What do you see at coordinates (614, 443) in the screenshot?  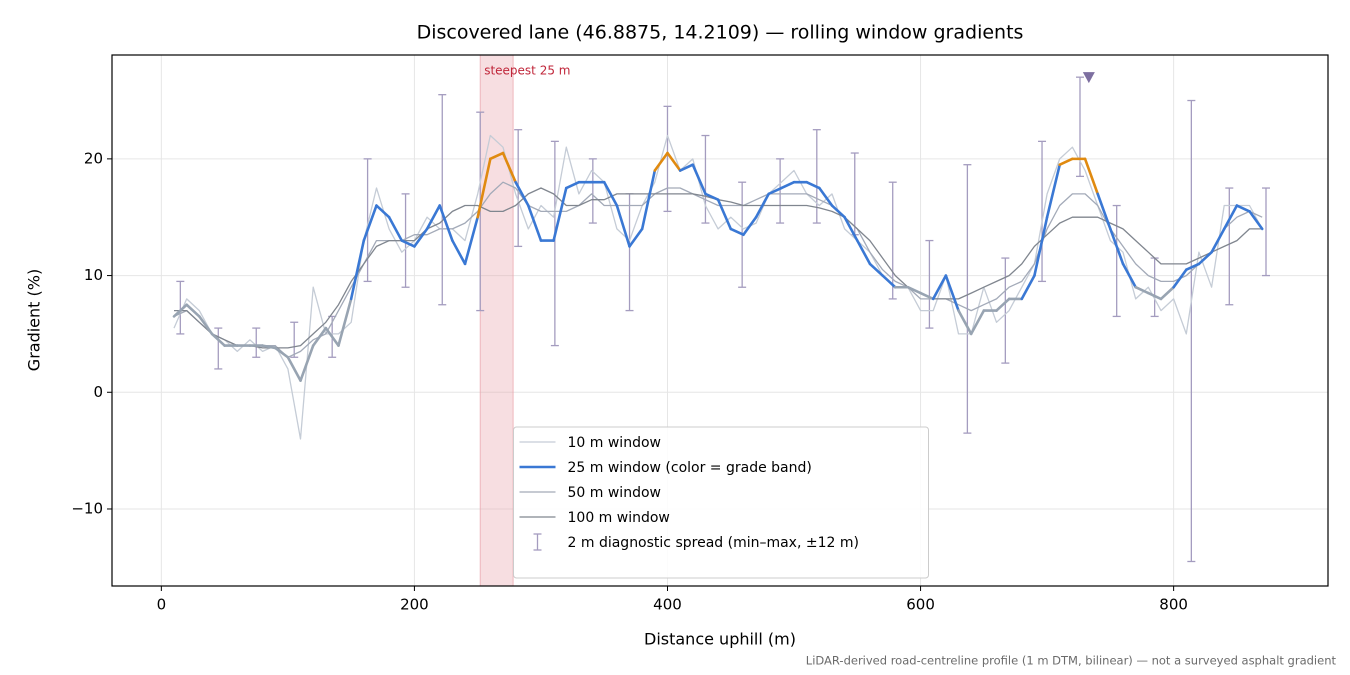 I see `legend-label: 10 m window` at bounding box center [614, 443].